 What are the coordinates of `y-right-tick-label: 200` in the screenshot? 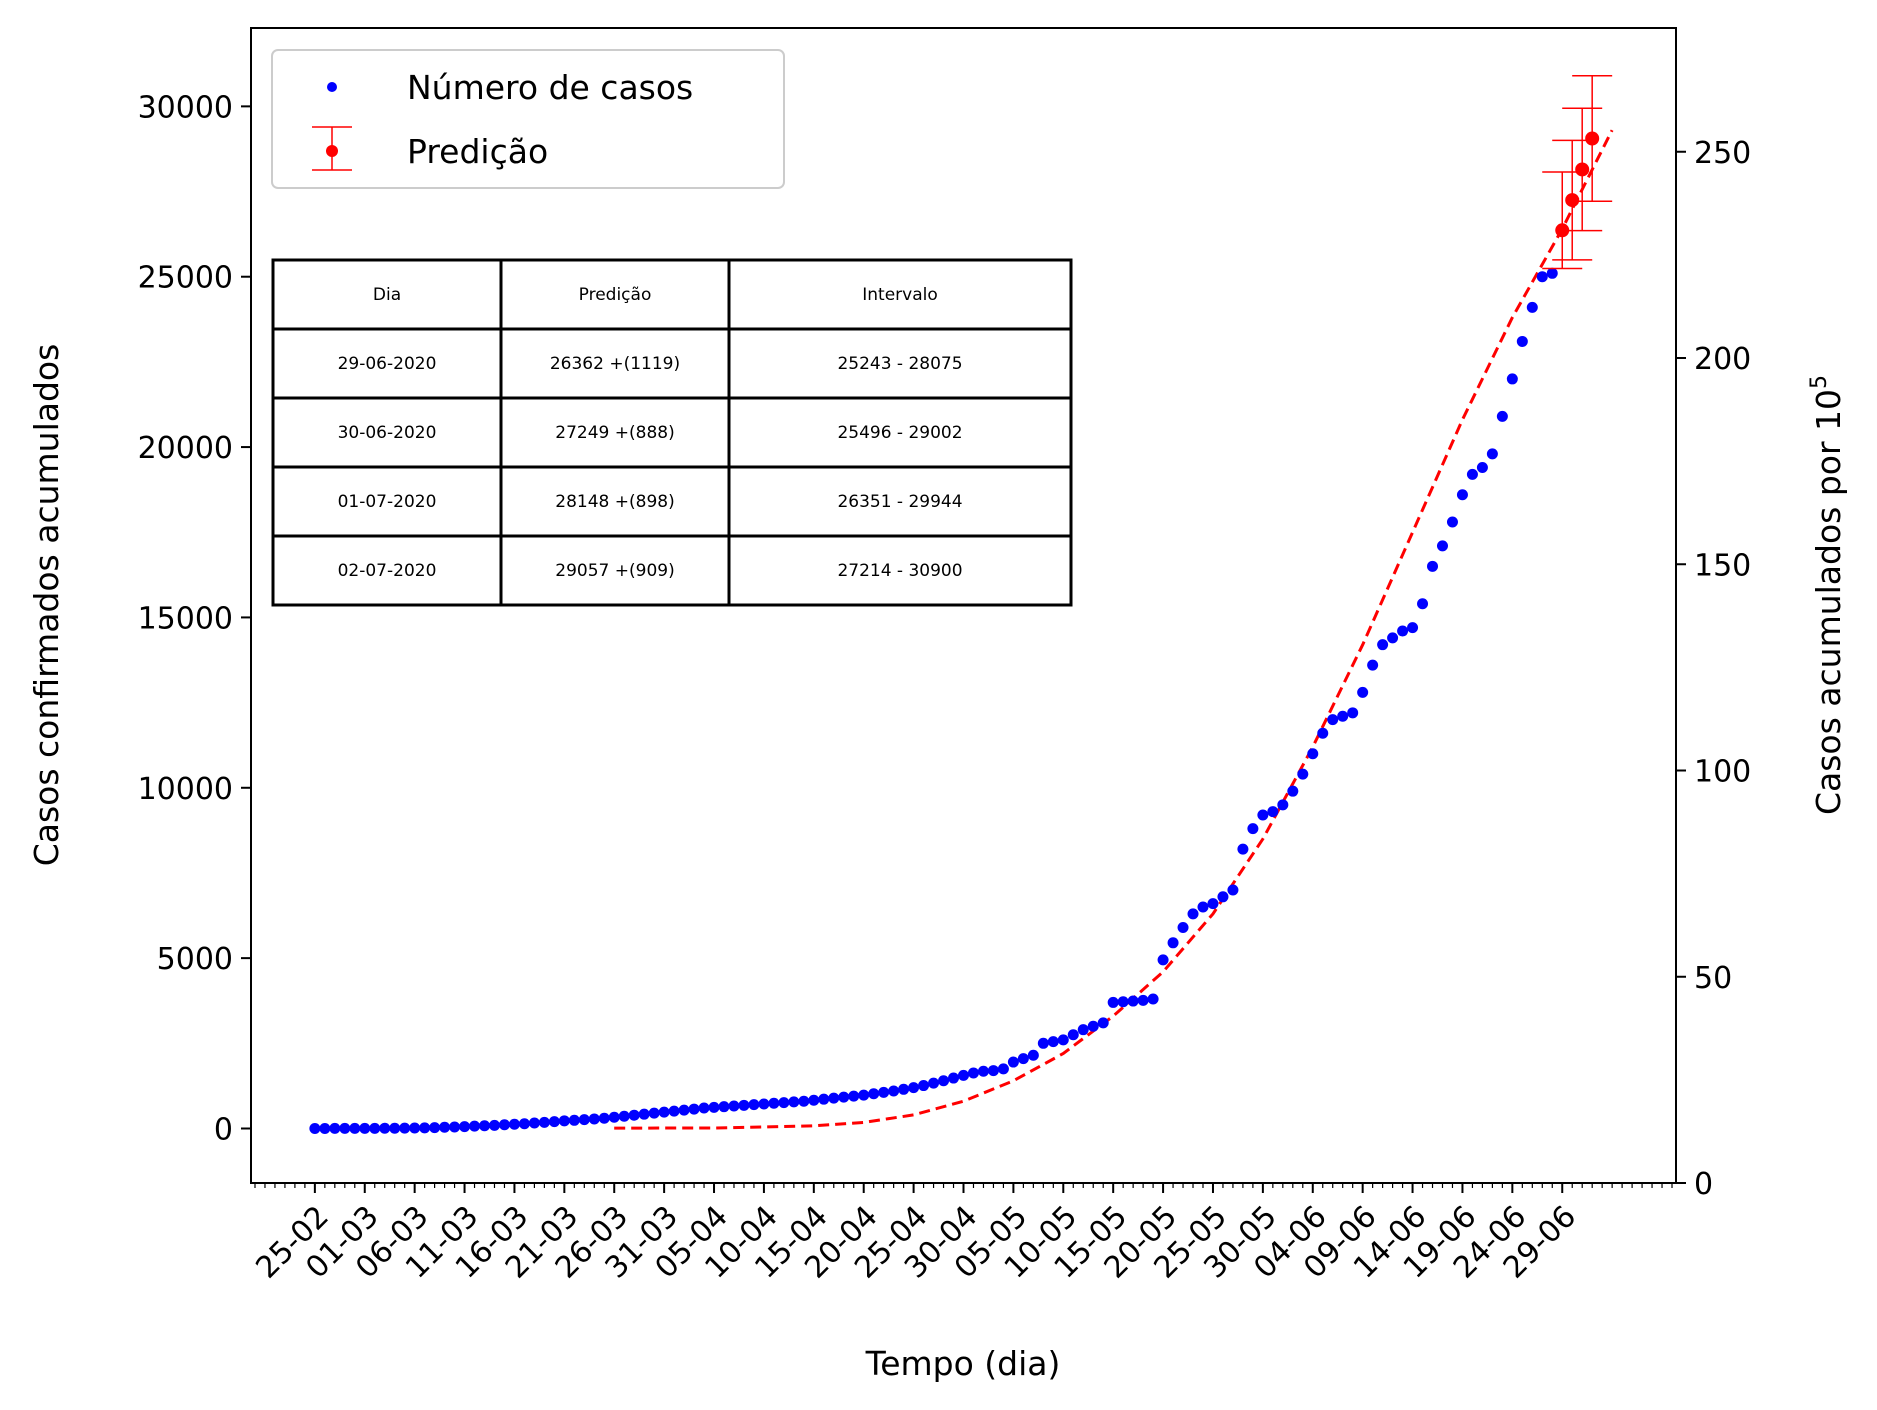 It's located at (1722, 359).